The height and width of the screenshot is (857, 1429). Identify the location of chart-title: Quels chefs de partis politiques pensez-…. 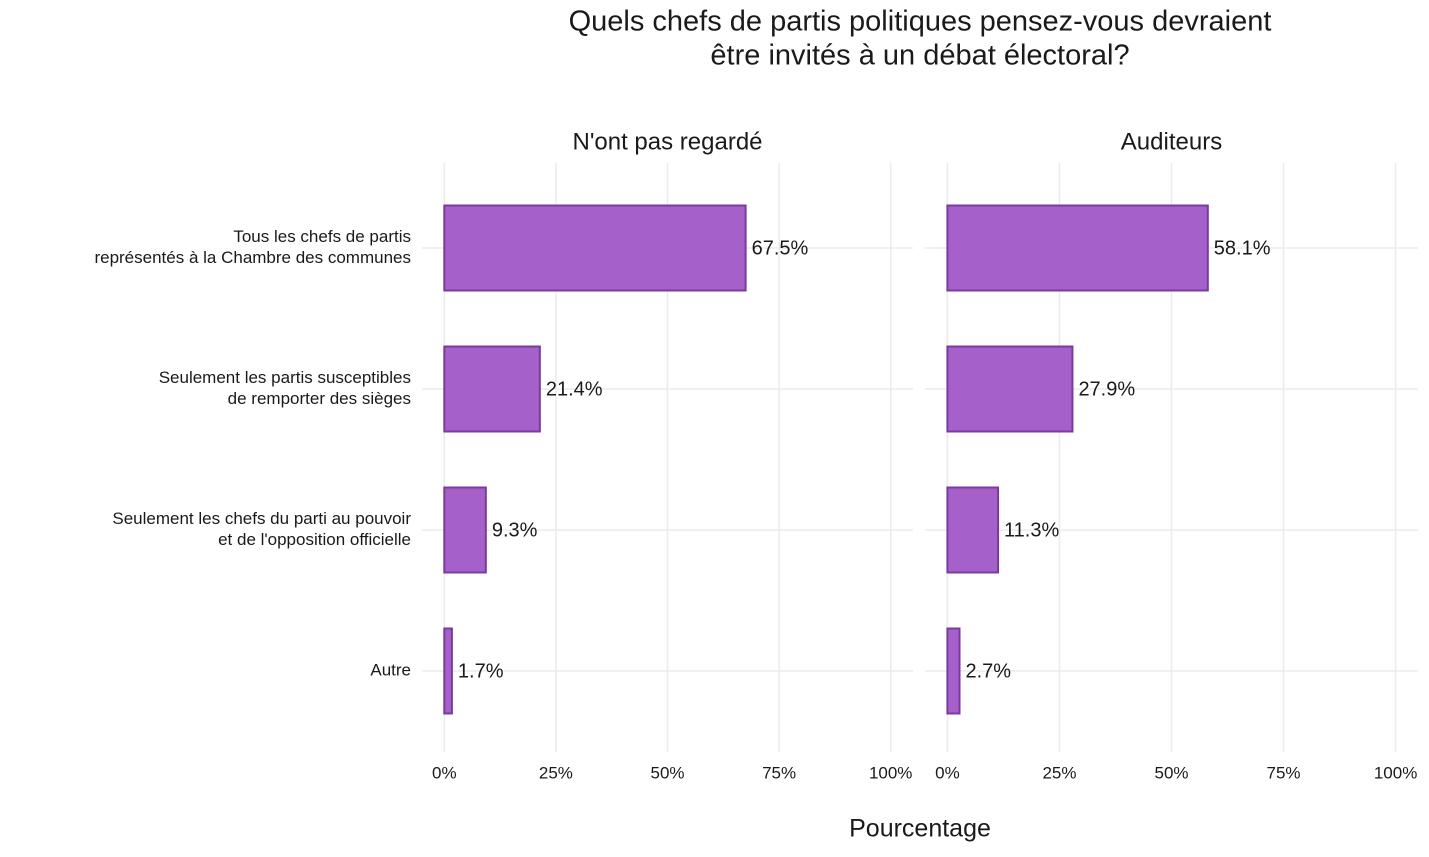
(920, 22).